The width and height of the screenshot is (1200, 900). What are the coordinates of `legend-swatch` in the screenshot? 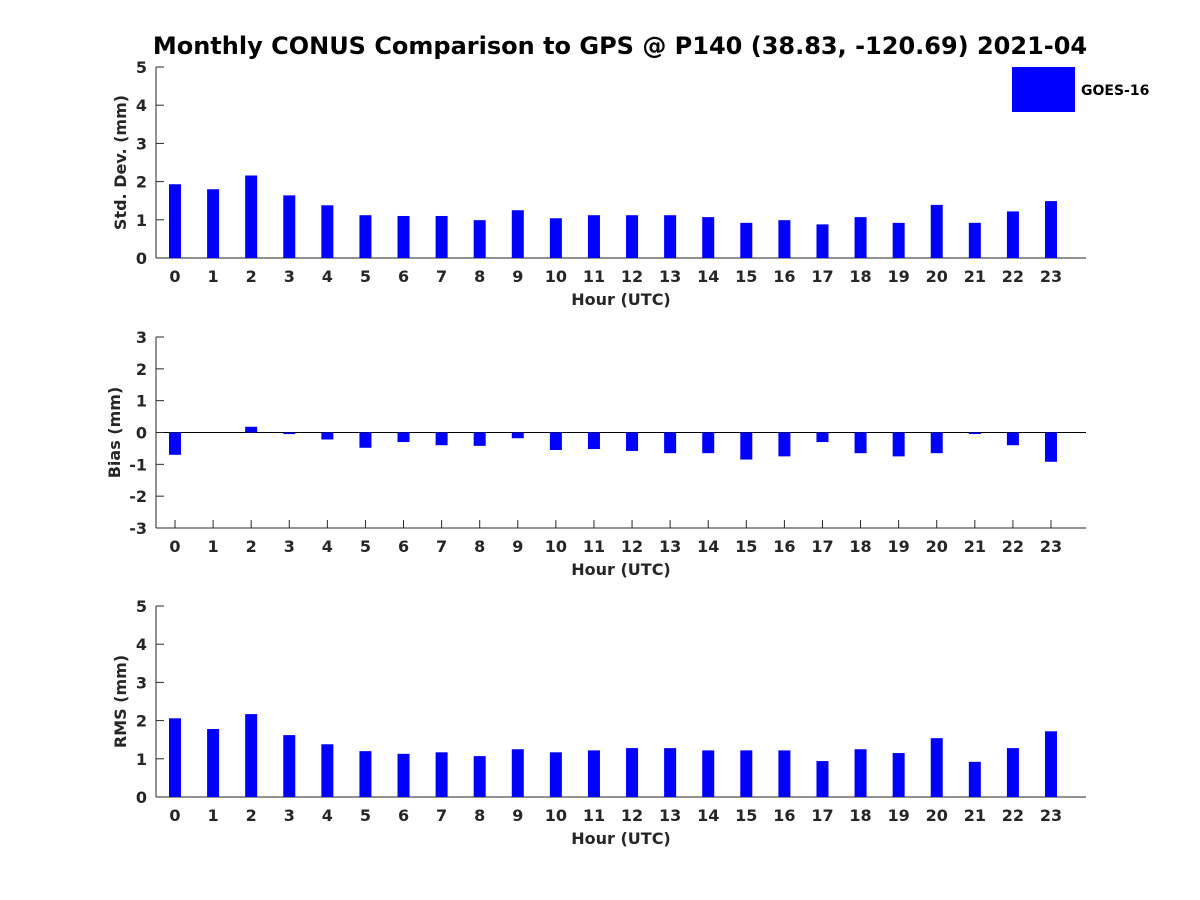 It's located at (1043, 89).